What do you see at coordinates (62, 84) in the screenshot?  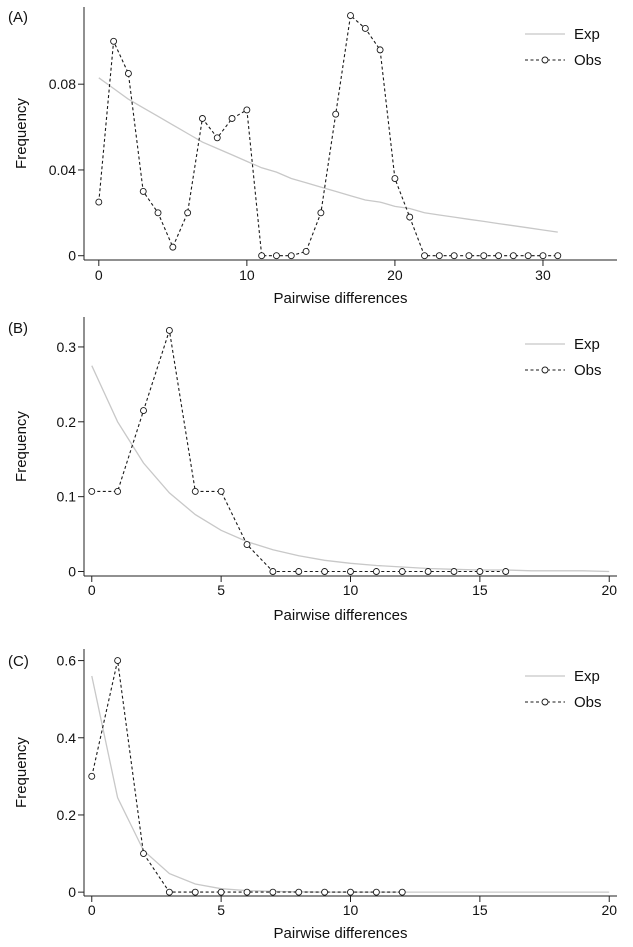 I see `y-tick-label: 0.08` at bounding box center [62, 84].